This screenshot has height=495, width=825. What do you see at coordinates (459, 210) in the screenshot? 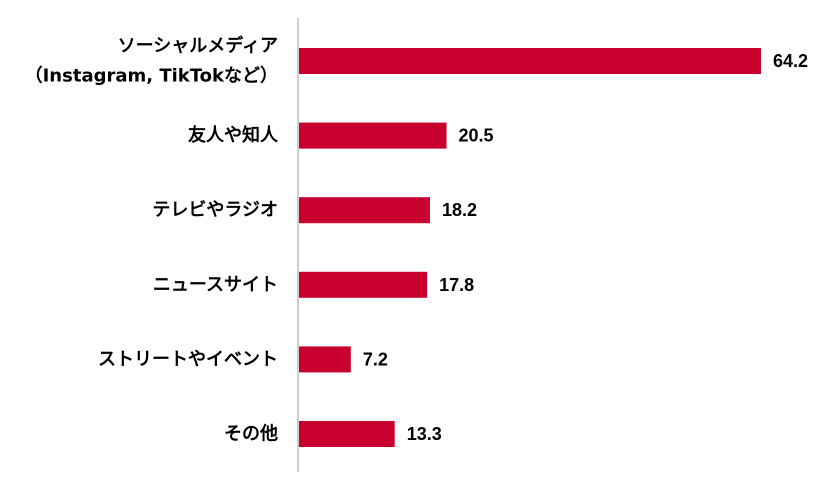
I see `value-label-2: 18.2` at bounding box center [459, 210].